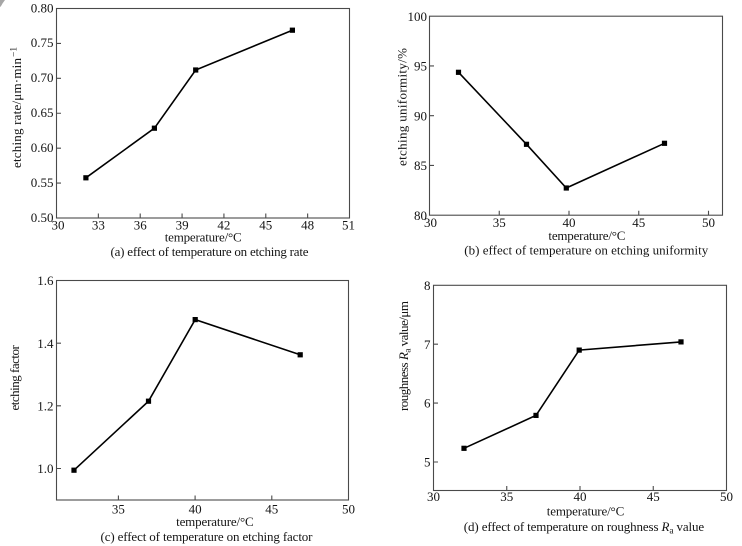 The width and height of the screenshot is (742, 546). What do you see at coordinates (42, 112) in the screenshot?
I see `svg-text: 0.65` at bounding box center [42, 112].